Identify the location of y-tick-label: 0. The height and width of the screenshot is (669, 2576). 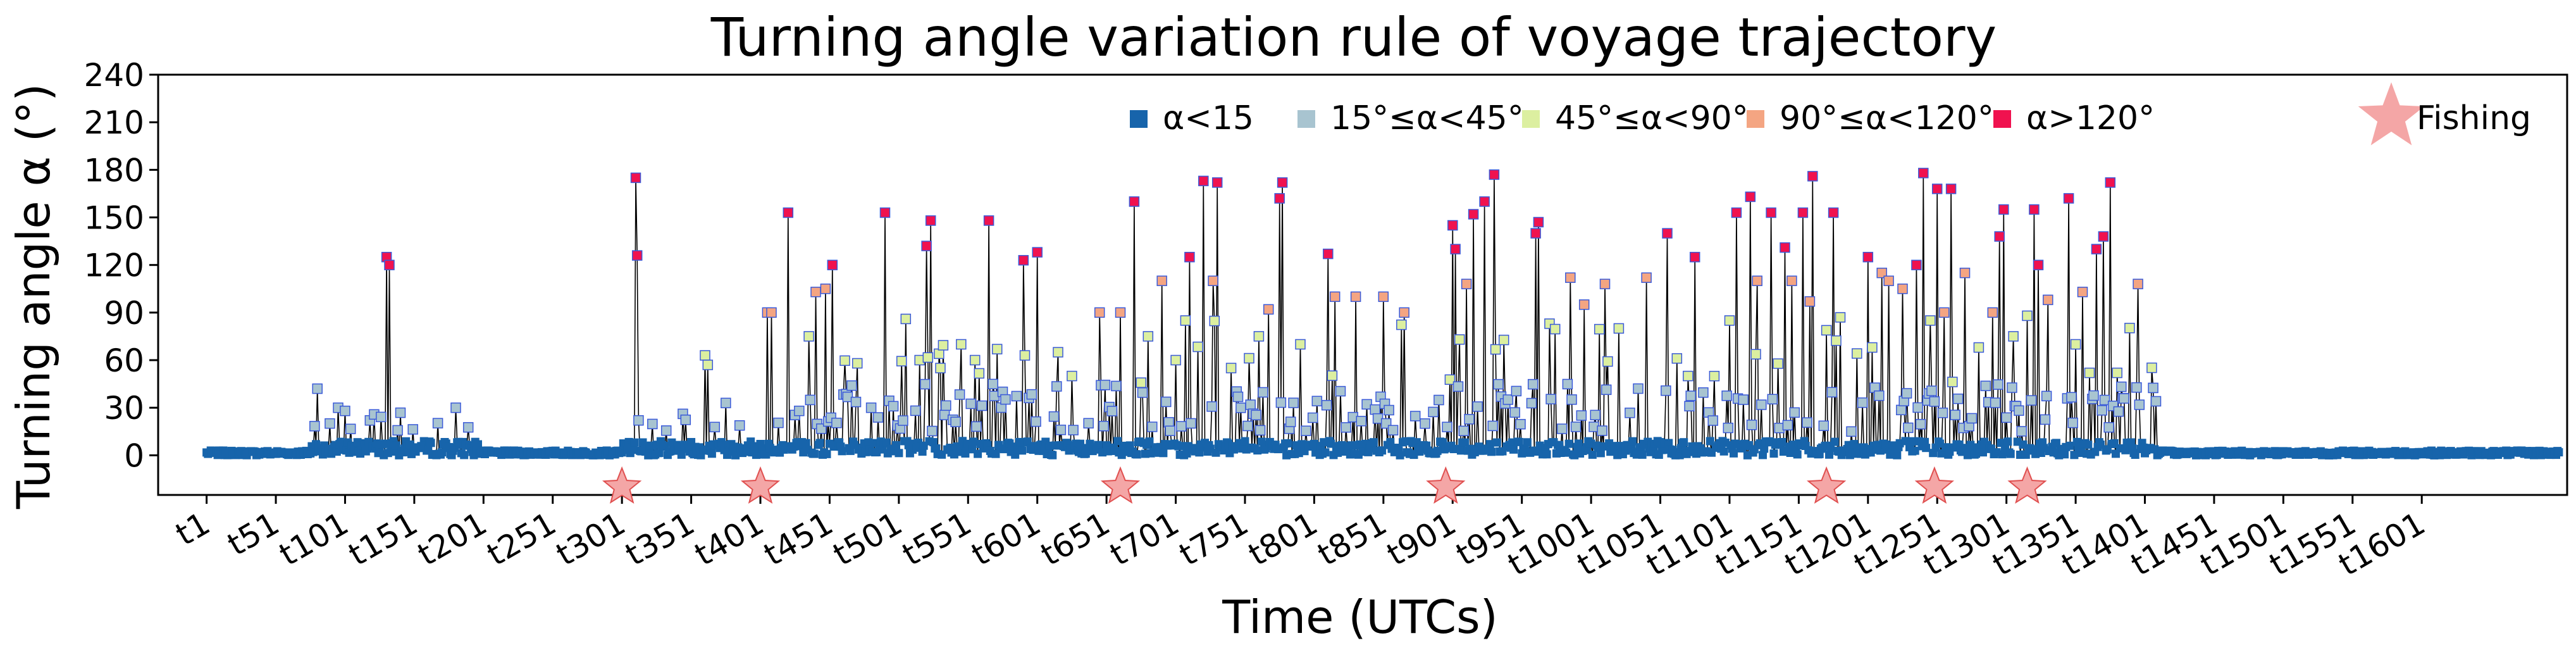
(134, 455).